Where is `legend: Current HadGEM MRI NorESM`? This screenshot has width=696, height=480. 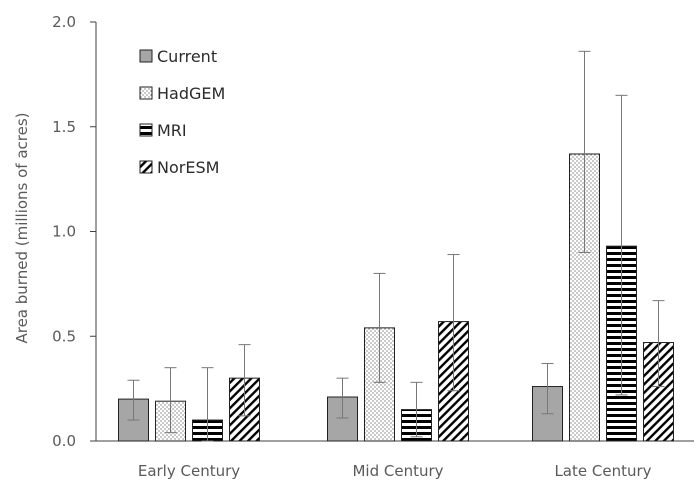 legend: Current HadGEM MRI NorESM is located at coordinates (182, 112).